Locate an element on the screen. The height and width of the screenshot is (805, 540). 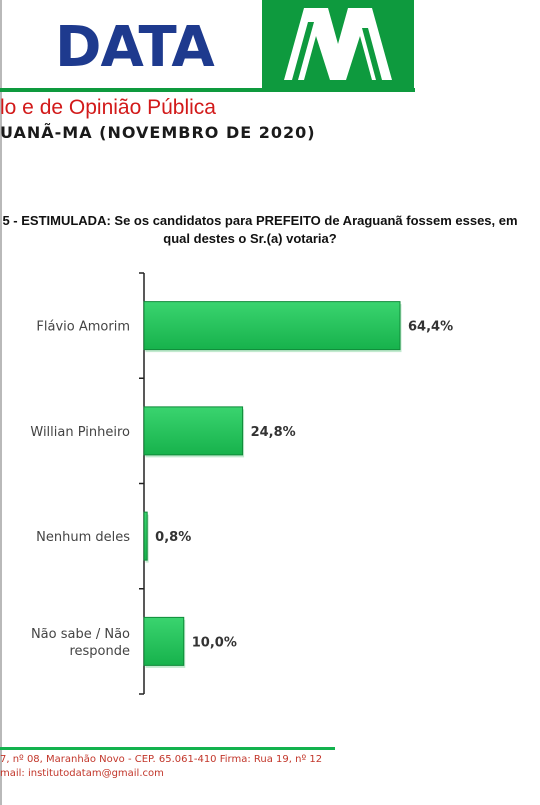
datam-logo: DATA is located at coordinates (270, 47).